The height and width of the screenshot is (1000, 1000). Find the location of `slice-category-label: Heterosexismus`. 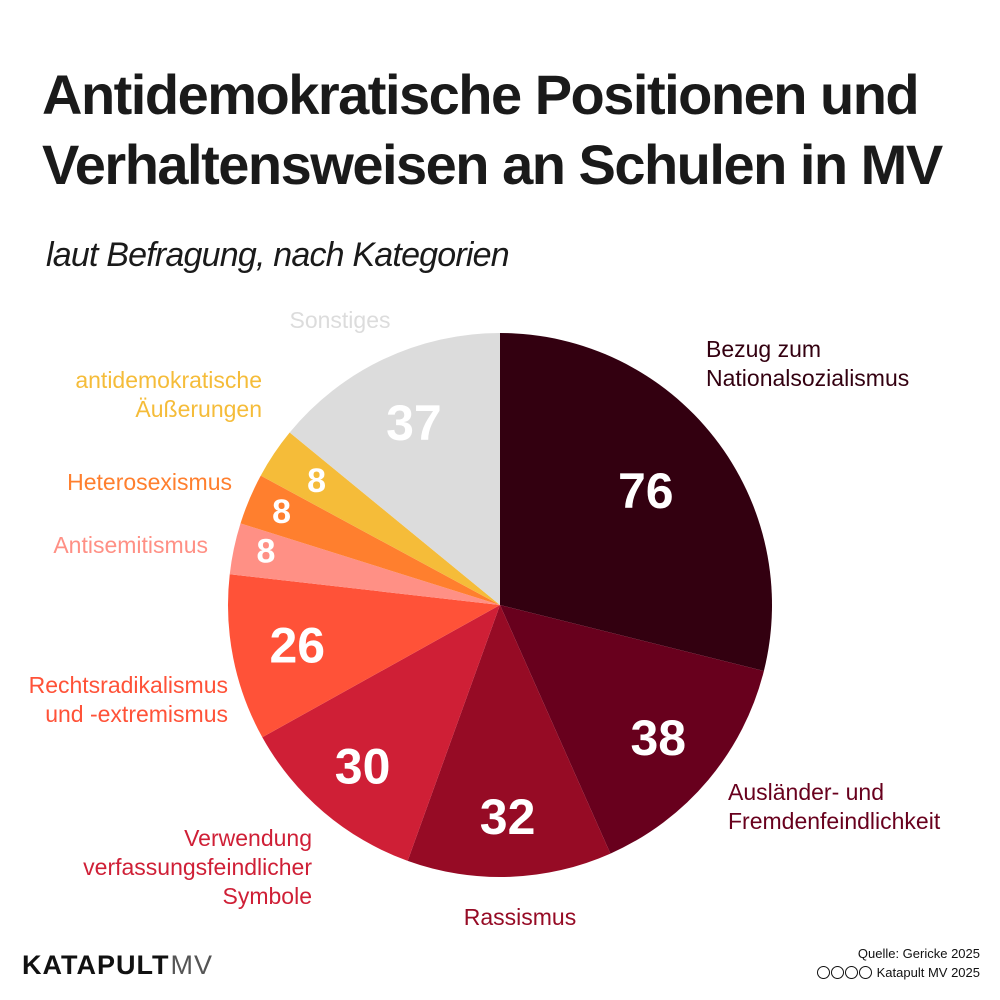

slice-category-label: Heterosexismus is located at coordinates (149, 482).